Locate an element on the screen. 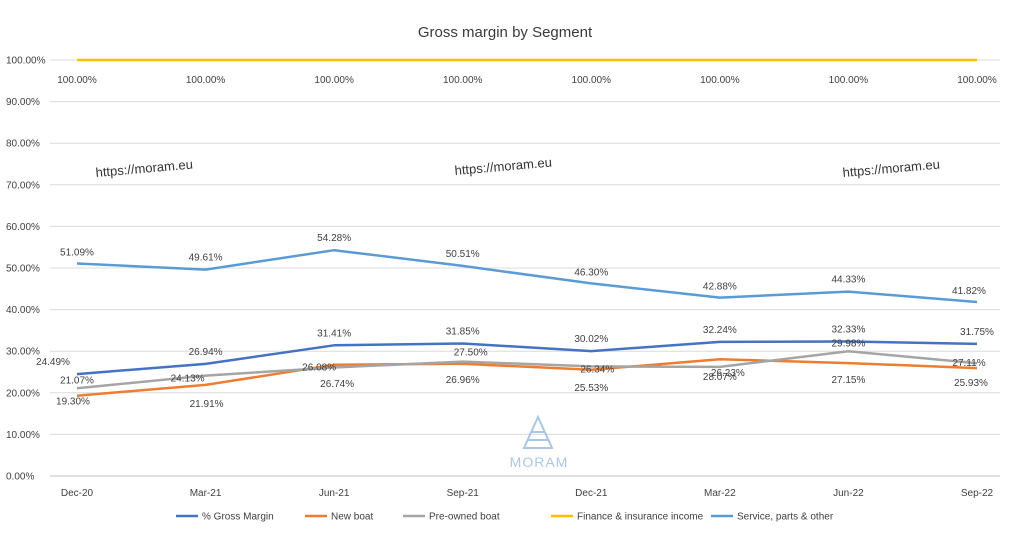 This screenshot has height=534, width=1024. data-label: 25.93% is located at coordinates (971, 383).